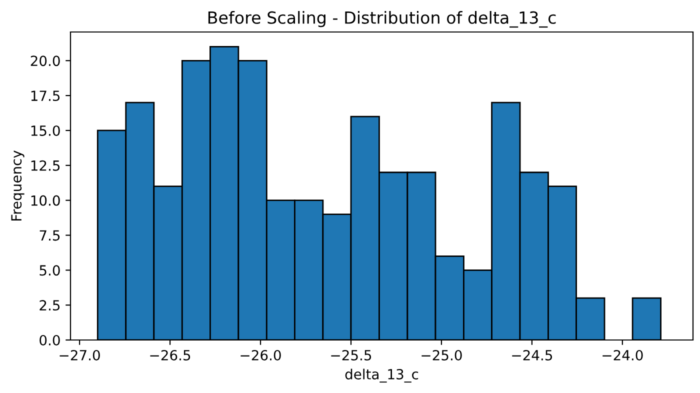  I want to click on y-tick-label: 10.0, so click(45, 200).